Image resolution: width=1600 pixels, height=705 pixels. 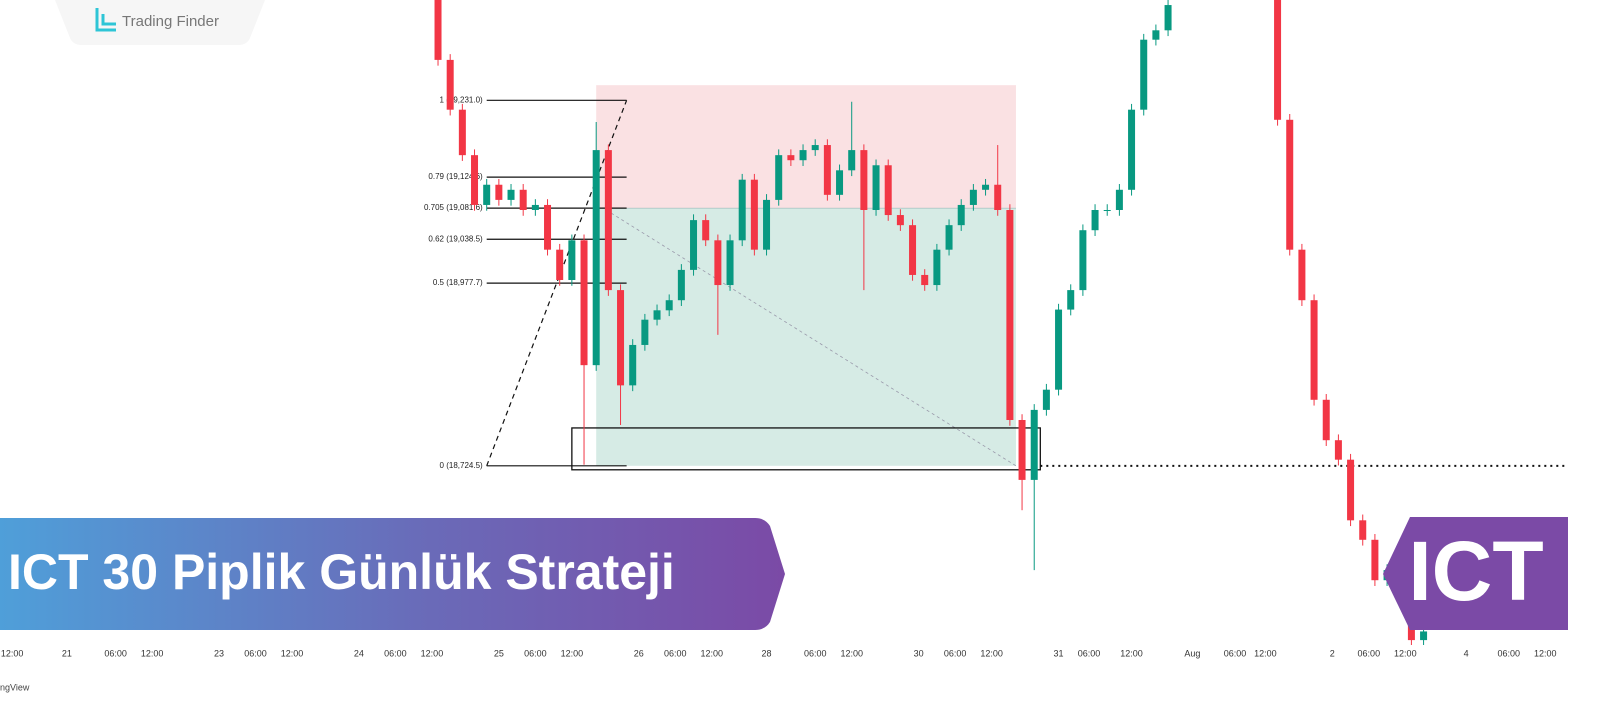 What do you see at coordinates (1059, 653) in the screenshot?
I see `x-tick-label: 31` at bounding box center [1059, 653].